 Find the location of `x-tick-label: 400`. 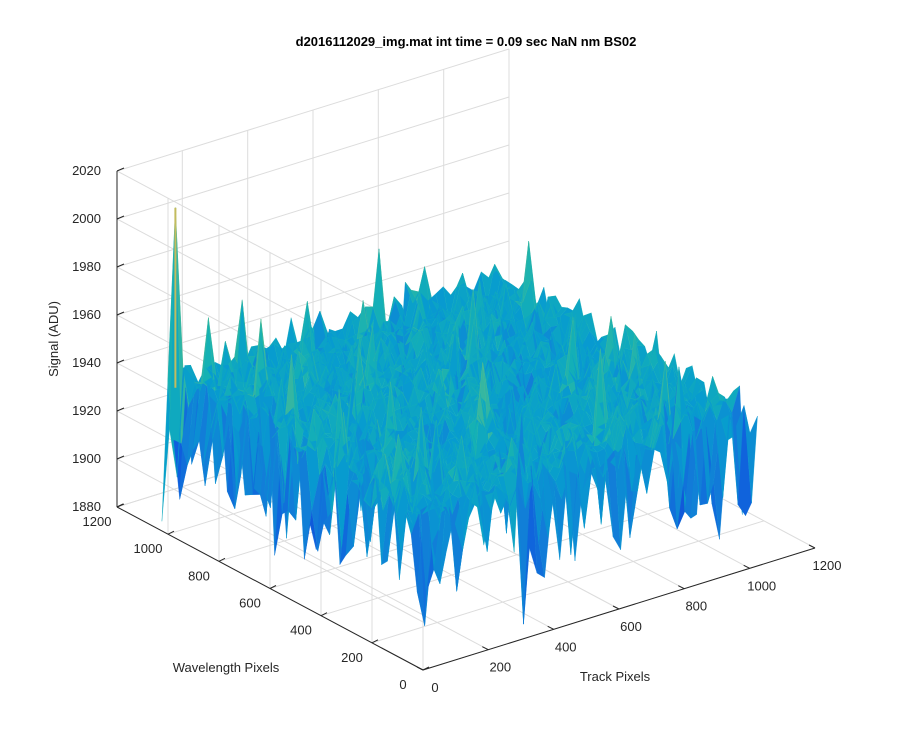

x-tick-label: 400 is located at coordinates (566, 646).